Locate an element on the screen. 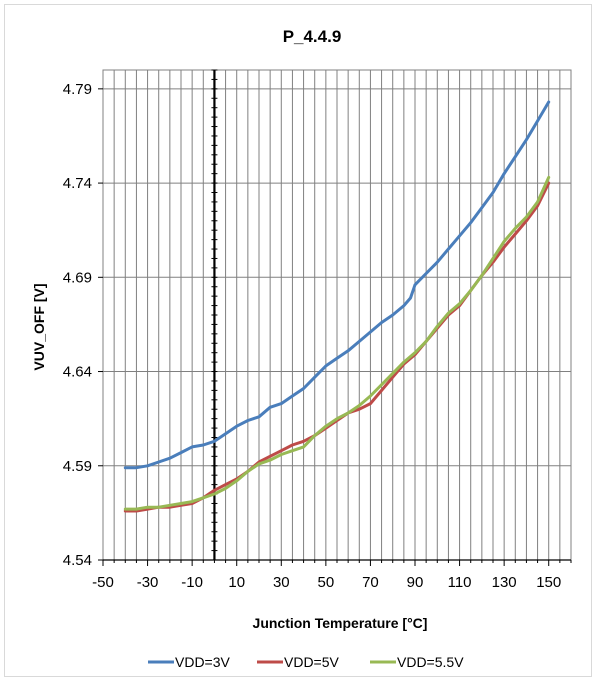 The height and width of the screenshot is (681, 597). legend: VDD=3V VDD=5V VDD=5.5V is located at coordinates (306, 662).